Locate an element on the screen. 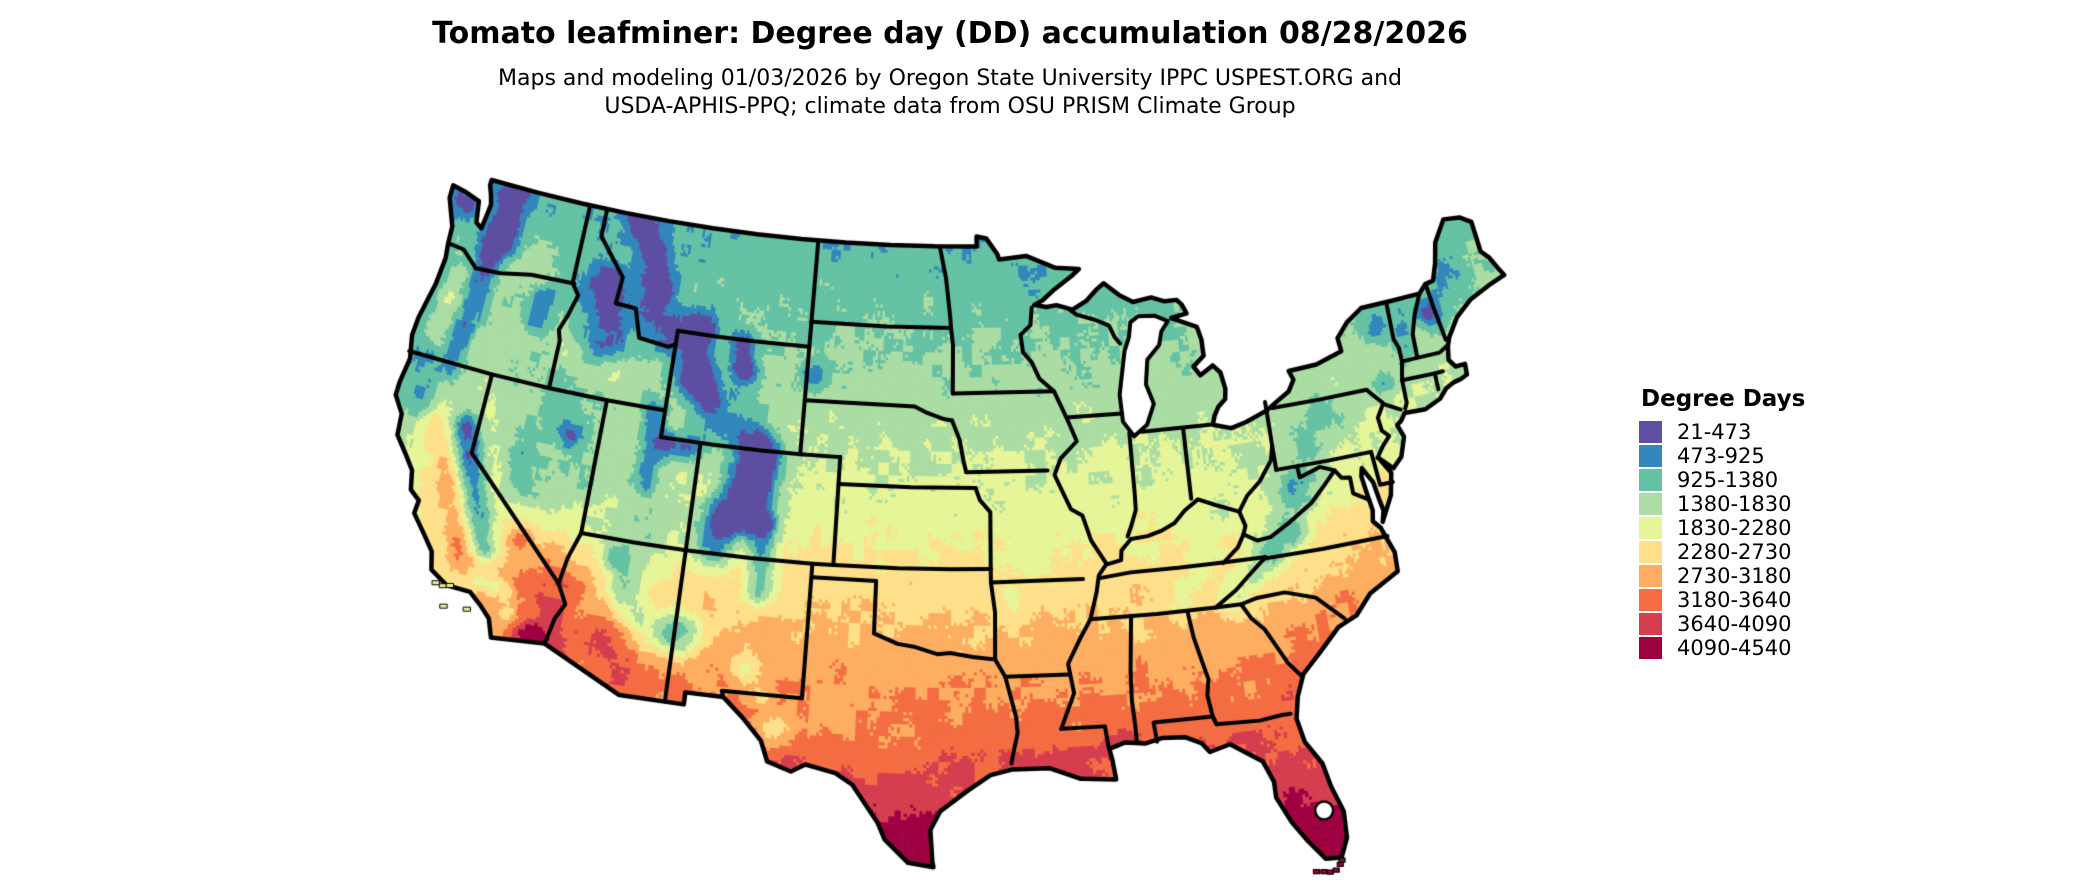  legend-label: 4090-4540 is located at coordinates (1734, 648).